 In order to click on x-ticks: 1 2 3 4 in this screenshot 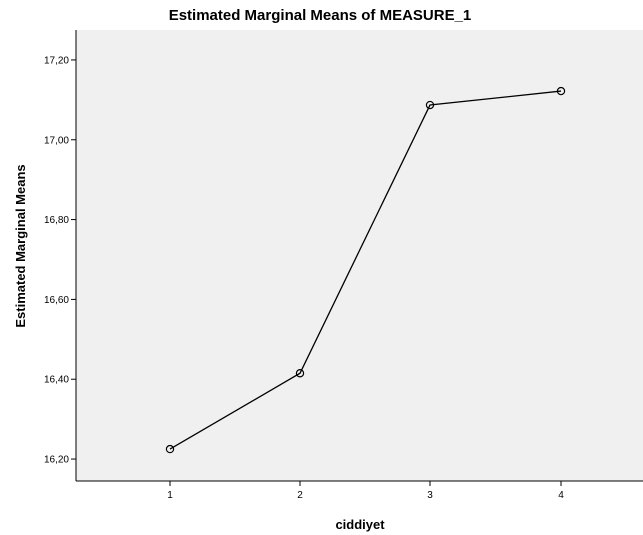, I will do `click(365, 491)`.